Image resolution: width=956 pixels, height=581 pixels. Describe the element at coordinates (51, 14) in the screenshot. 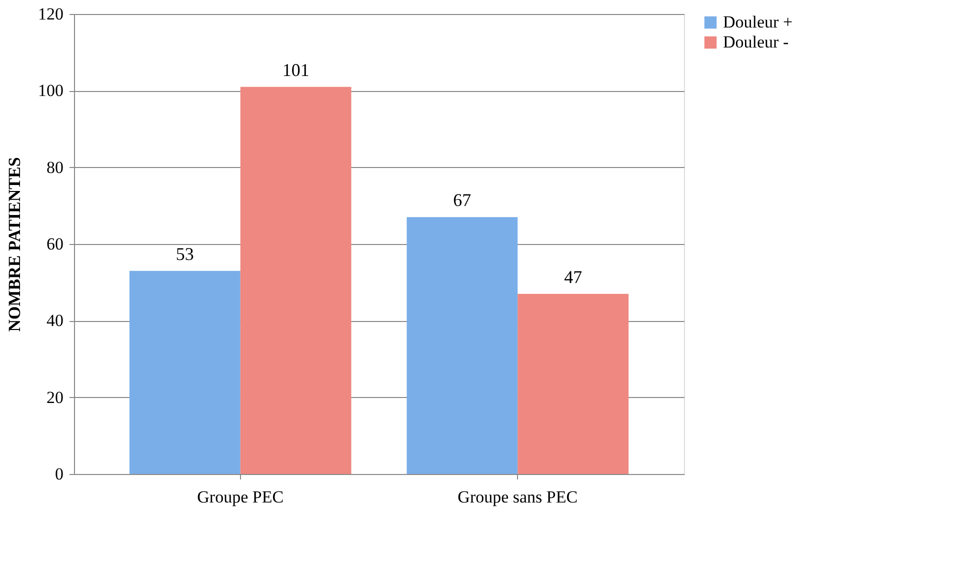

I see `y-tick-label: 120` at that location.